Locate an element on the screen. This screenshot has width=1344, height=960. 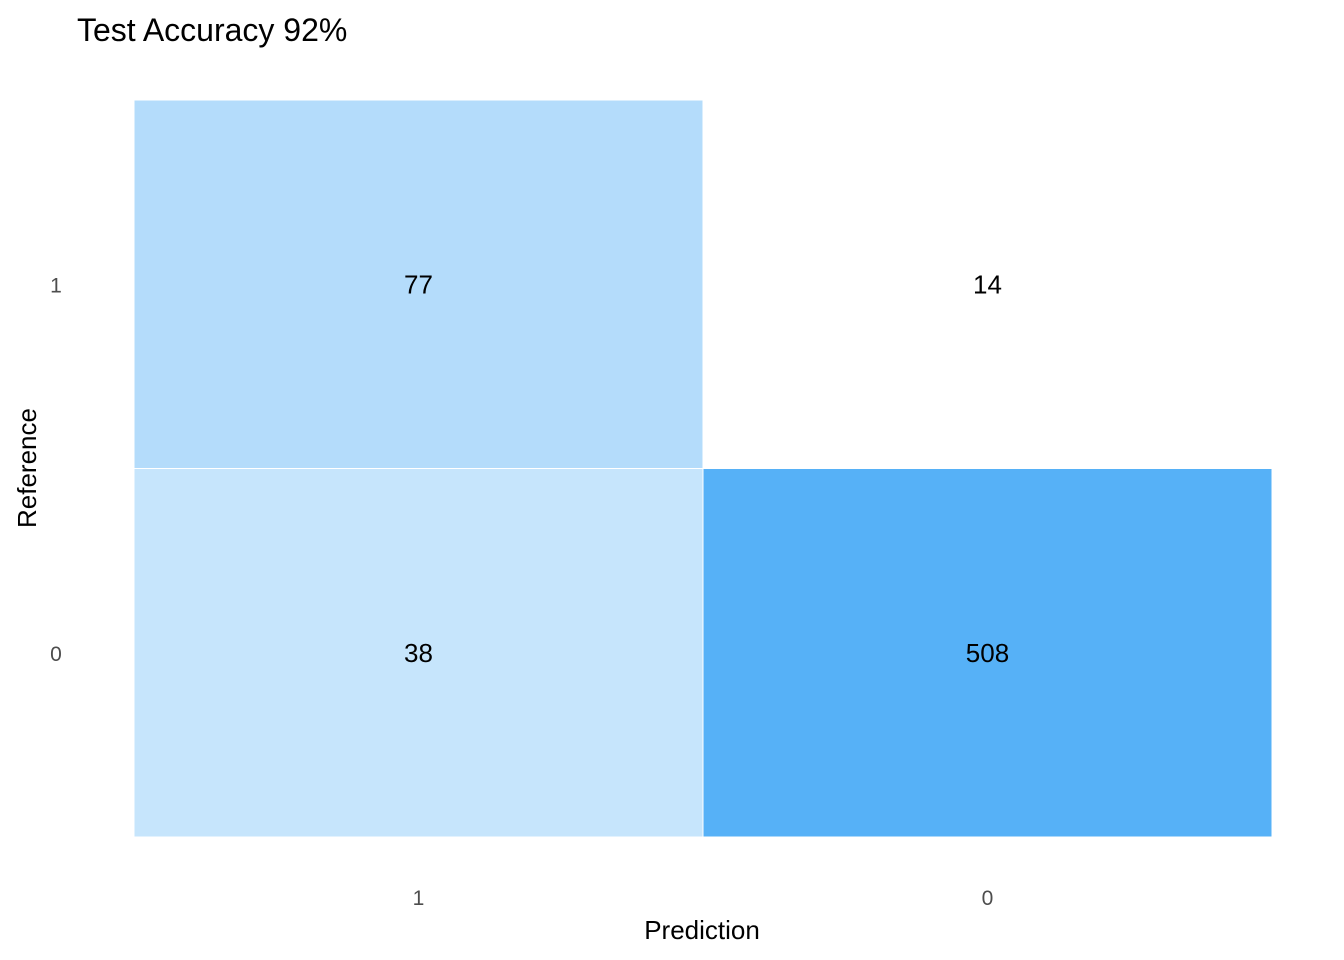
cell-value-label: 14 is located at coordinates (987, 284).